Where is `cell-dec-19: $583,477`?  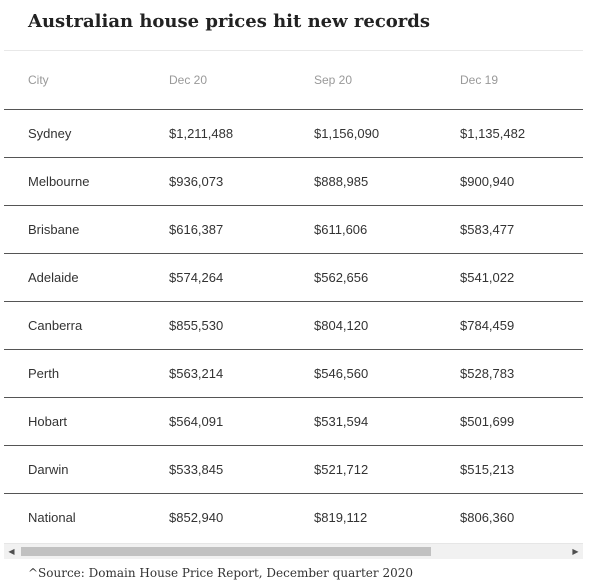 cell-dec-19: $583,477 is located at coordinates (509, 229).